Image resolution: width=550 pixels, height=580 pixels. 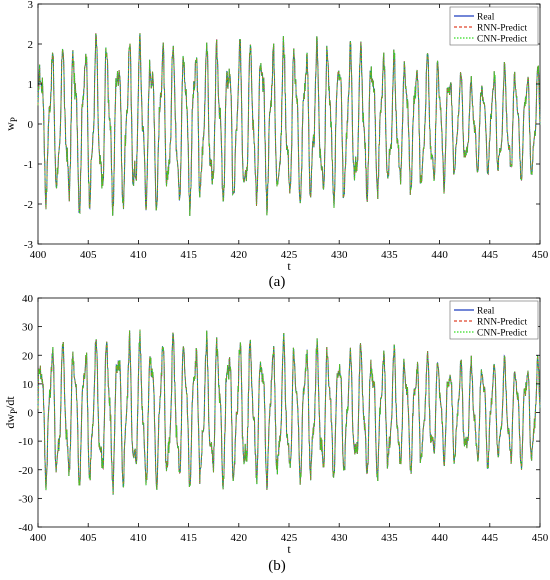 I want to click on y-axis-label-main: w, so click(x=10, y=126).